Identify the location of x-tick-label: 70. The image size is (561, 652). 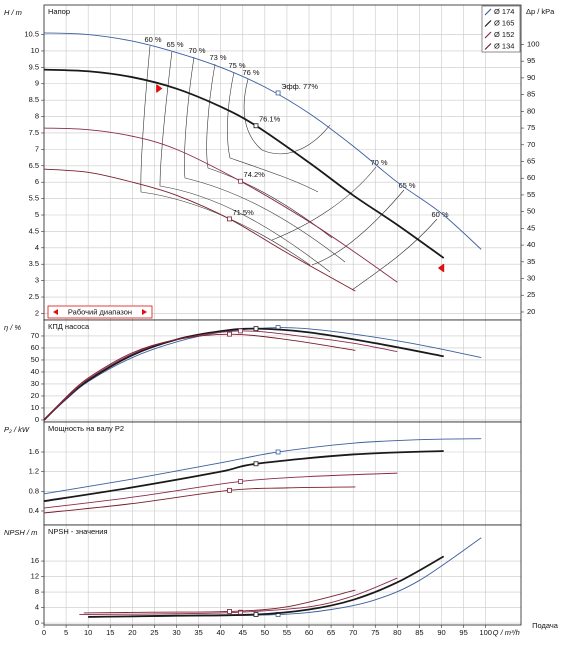
(353, 632).